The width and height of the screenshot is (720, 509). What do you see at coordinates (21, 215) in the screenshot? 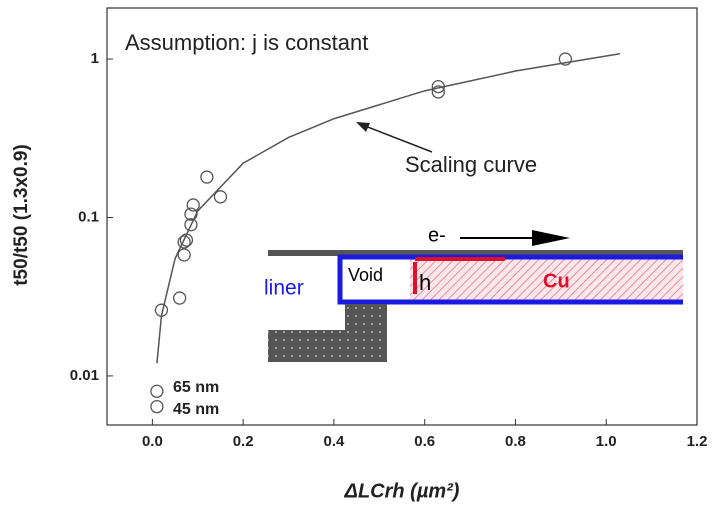
I see `y-axis-label: t50/t50 (1.3x0.9)` at bounding box center [21, 215].